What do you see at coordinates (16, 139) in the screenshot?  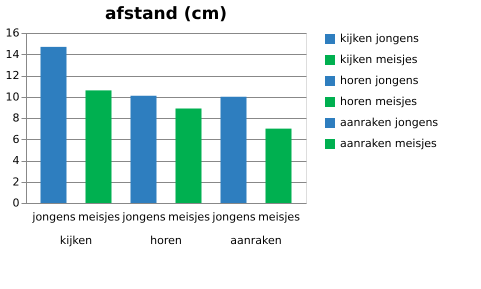 I see `y-tick-label: 6` at bounding box center [16, 139].